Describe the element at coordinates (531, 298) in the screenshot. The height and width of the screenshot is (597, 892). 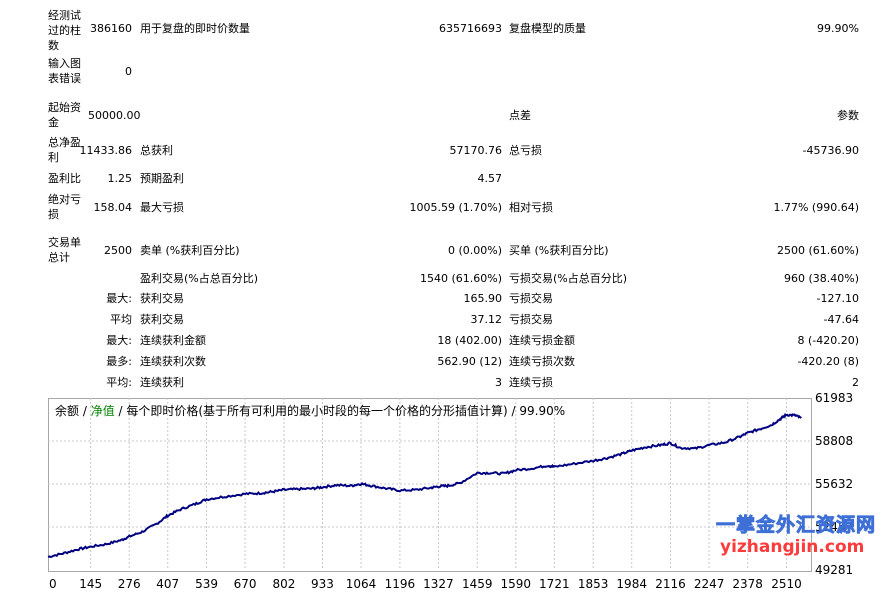
I see `largest-loss-label: 亏损交易` at that location.